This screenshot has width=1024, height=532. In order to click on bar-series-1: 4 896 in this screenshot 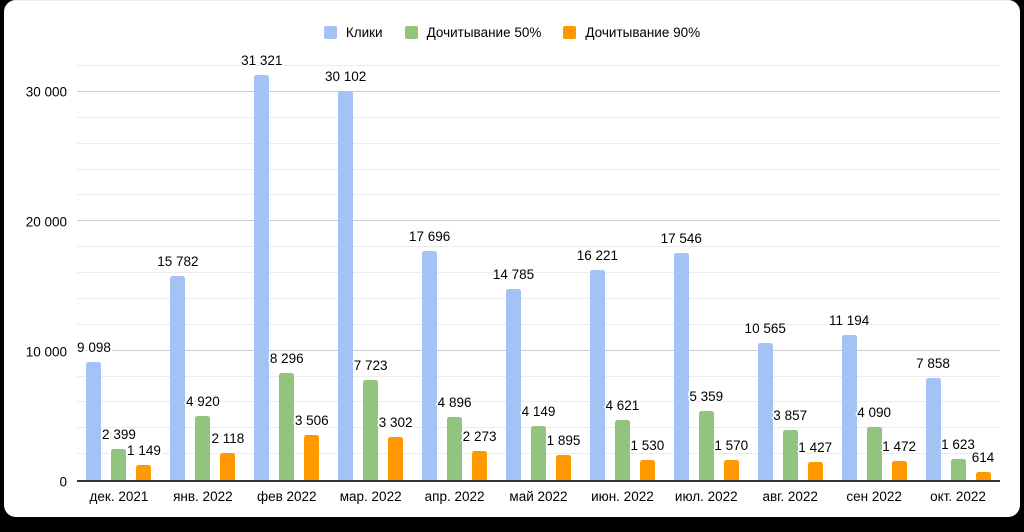, I will do `click(454, 437)`.